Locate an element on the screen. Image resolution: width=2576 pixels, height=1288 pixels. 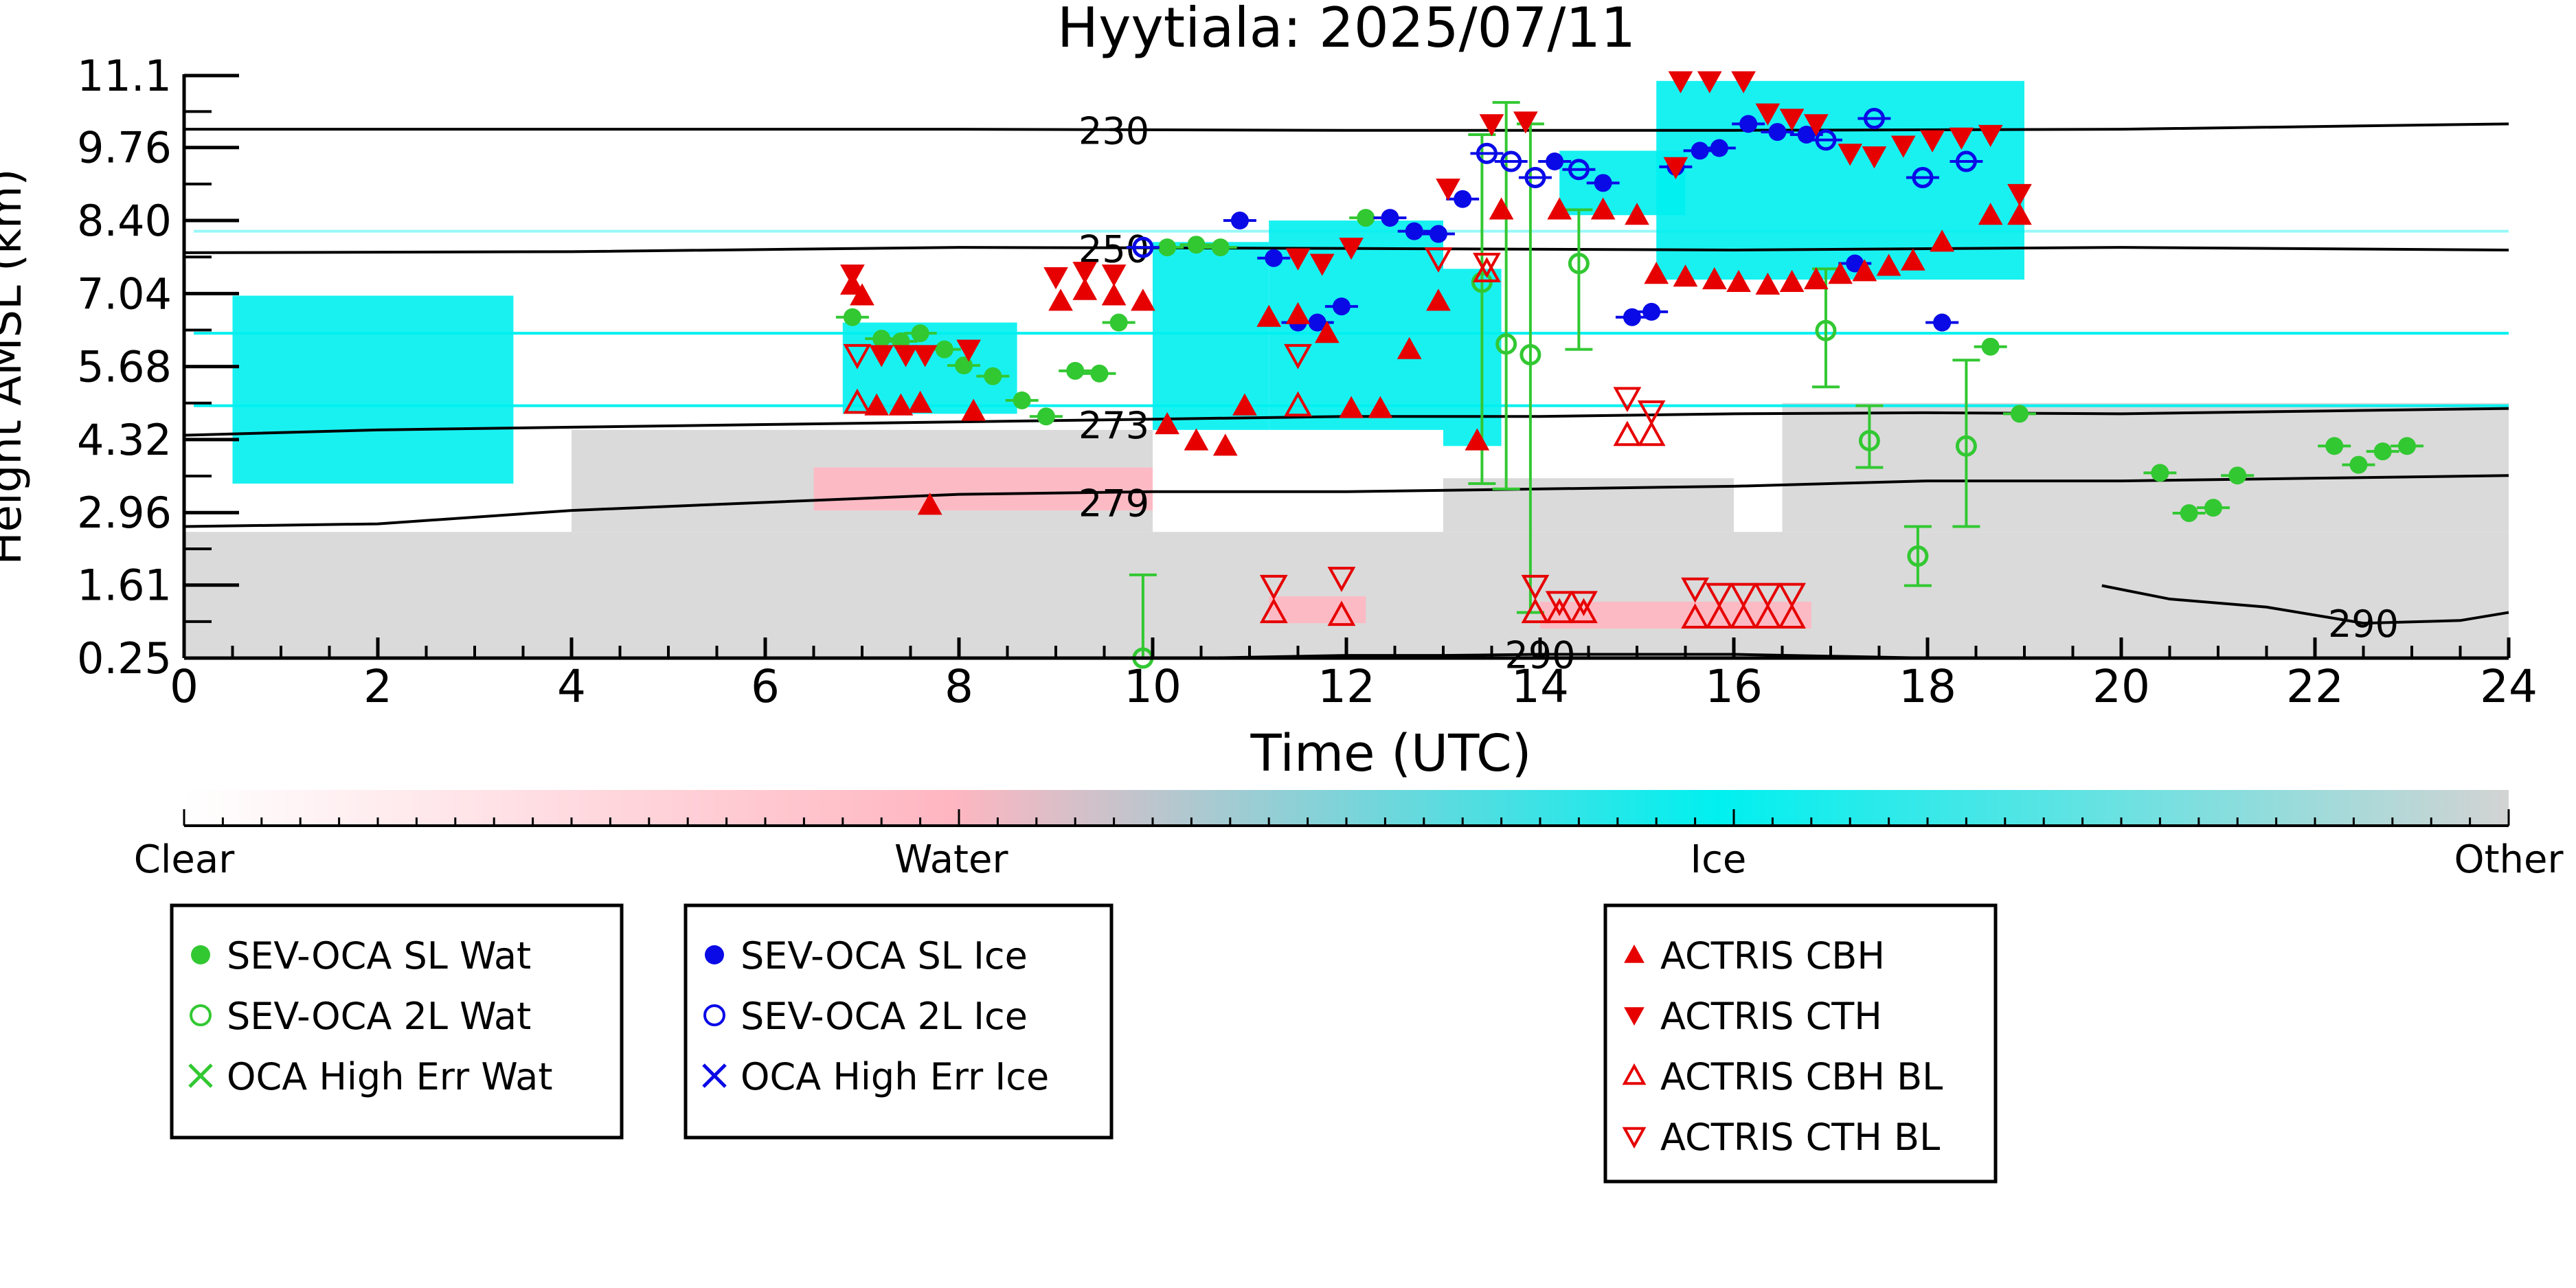
x-tick-label: 8 is located at coordinates (959, 686).